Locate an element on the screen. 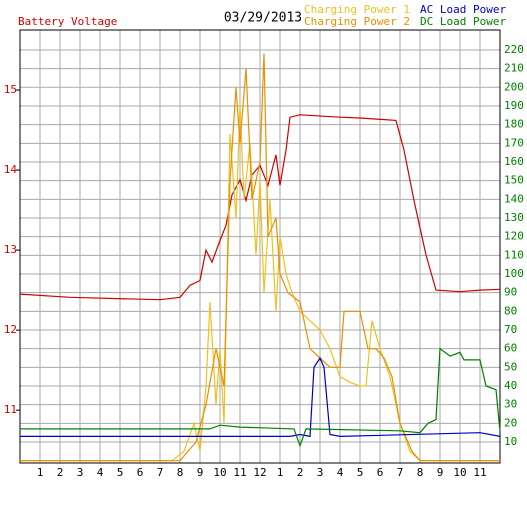  y2-tick-label: 120 is located at coordinates (514, 236).